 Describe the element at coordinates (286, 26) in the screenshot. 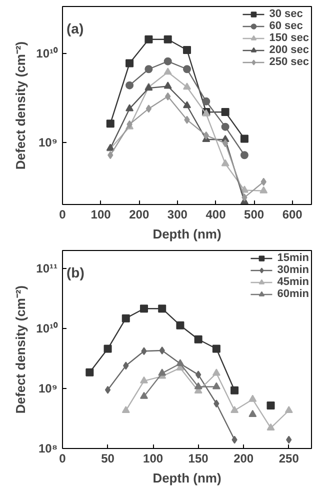

I see `legend-label: 60 sec` at that location.